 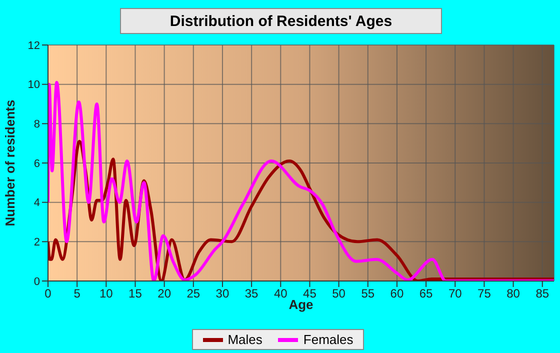 What do you see at coordinates (426, 293) in the screenshot?
I see `x-tick-label: 65` at bounding box center [426, 293].